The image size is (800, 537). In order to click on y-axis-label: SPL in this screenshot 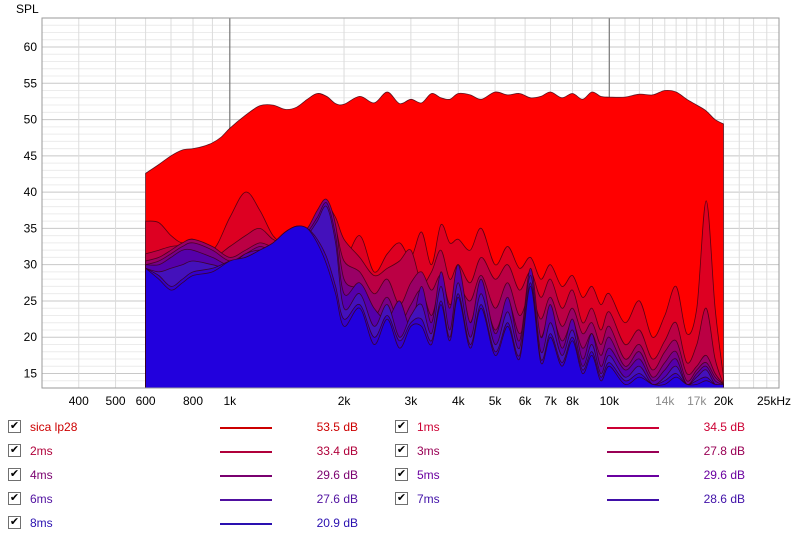, I will do `click(27, 9)`.